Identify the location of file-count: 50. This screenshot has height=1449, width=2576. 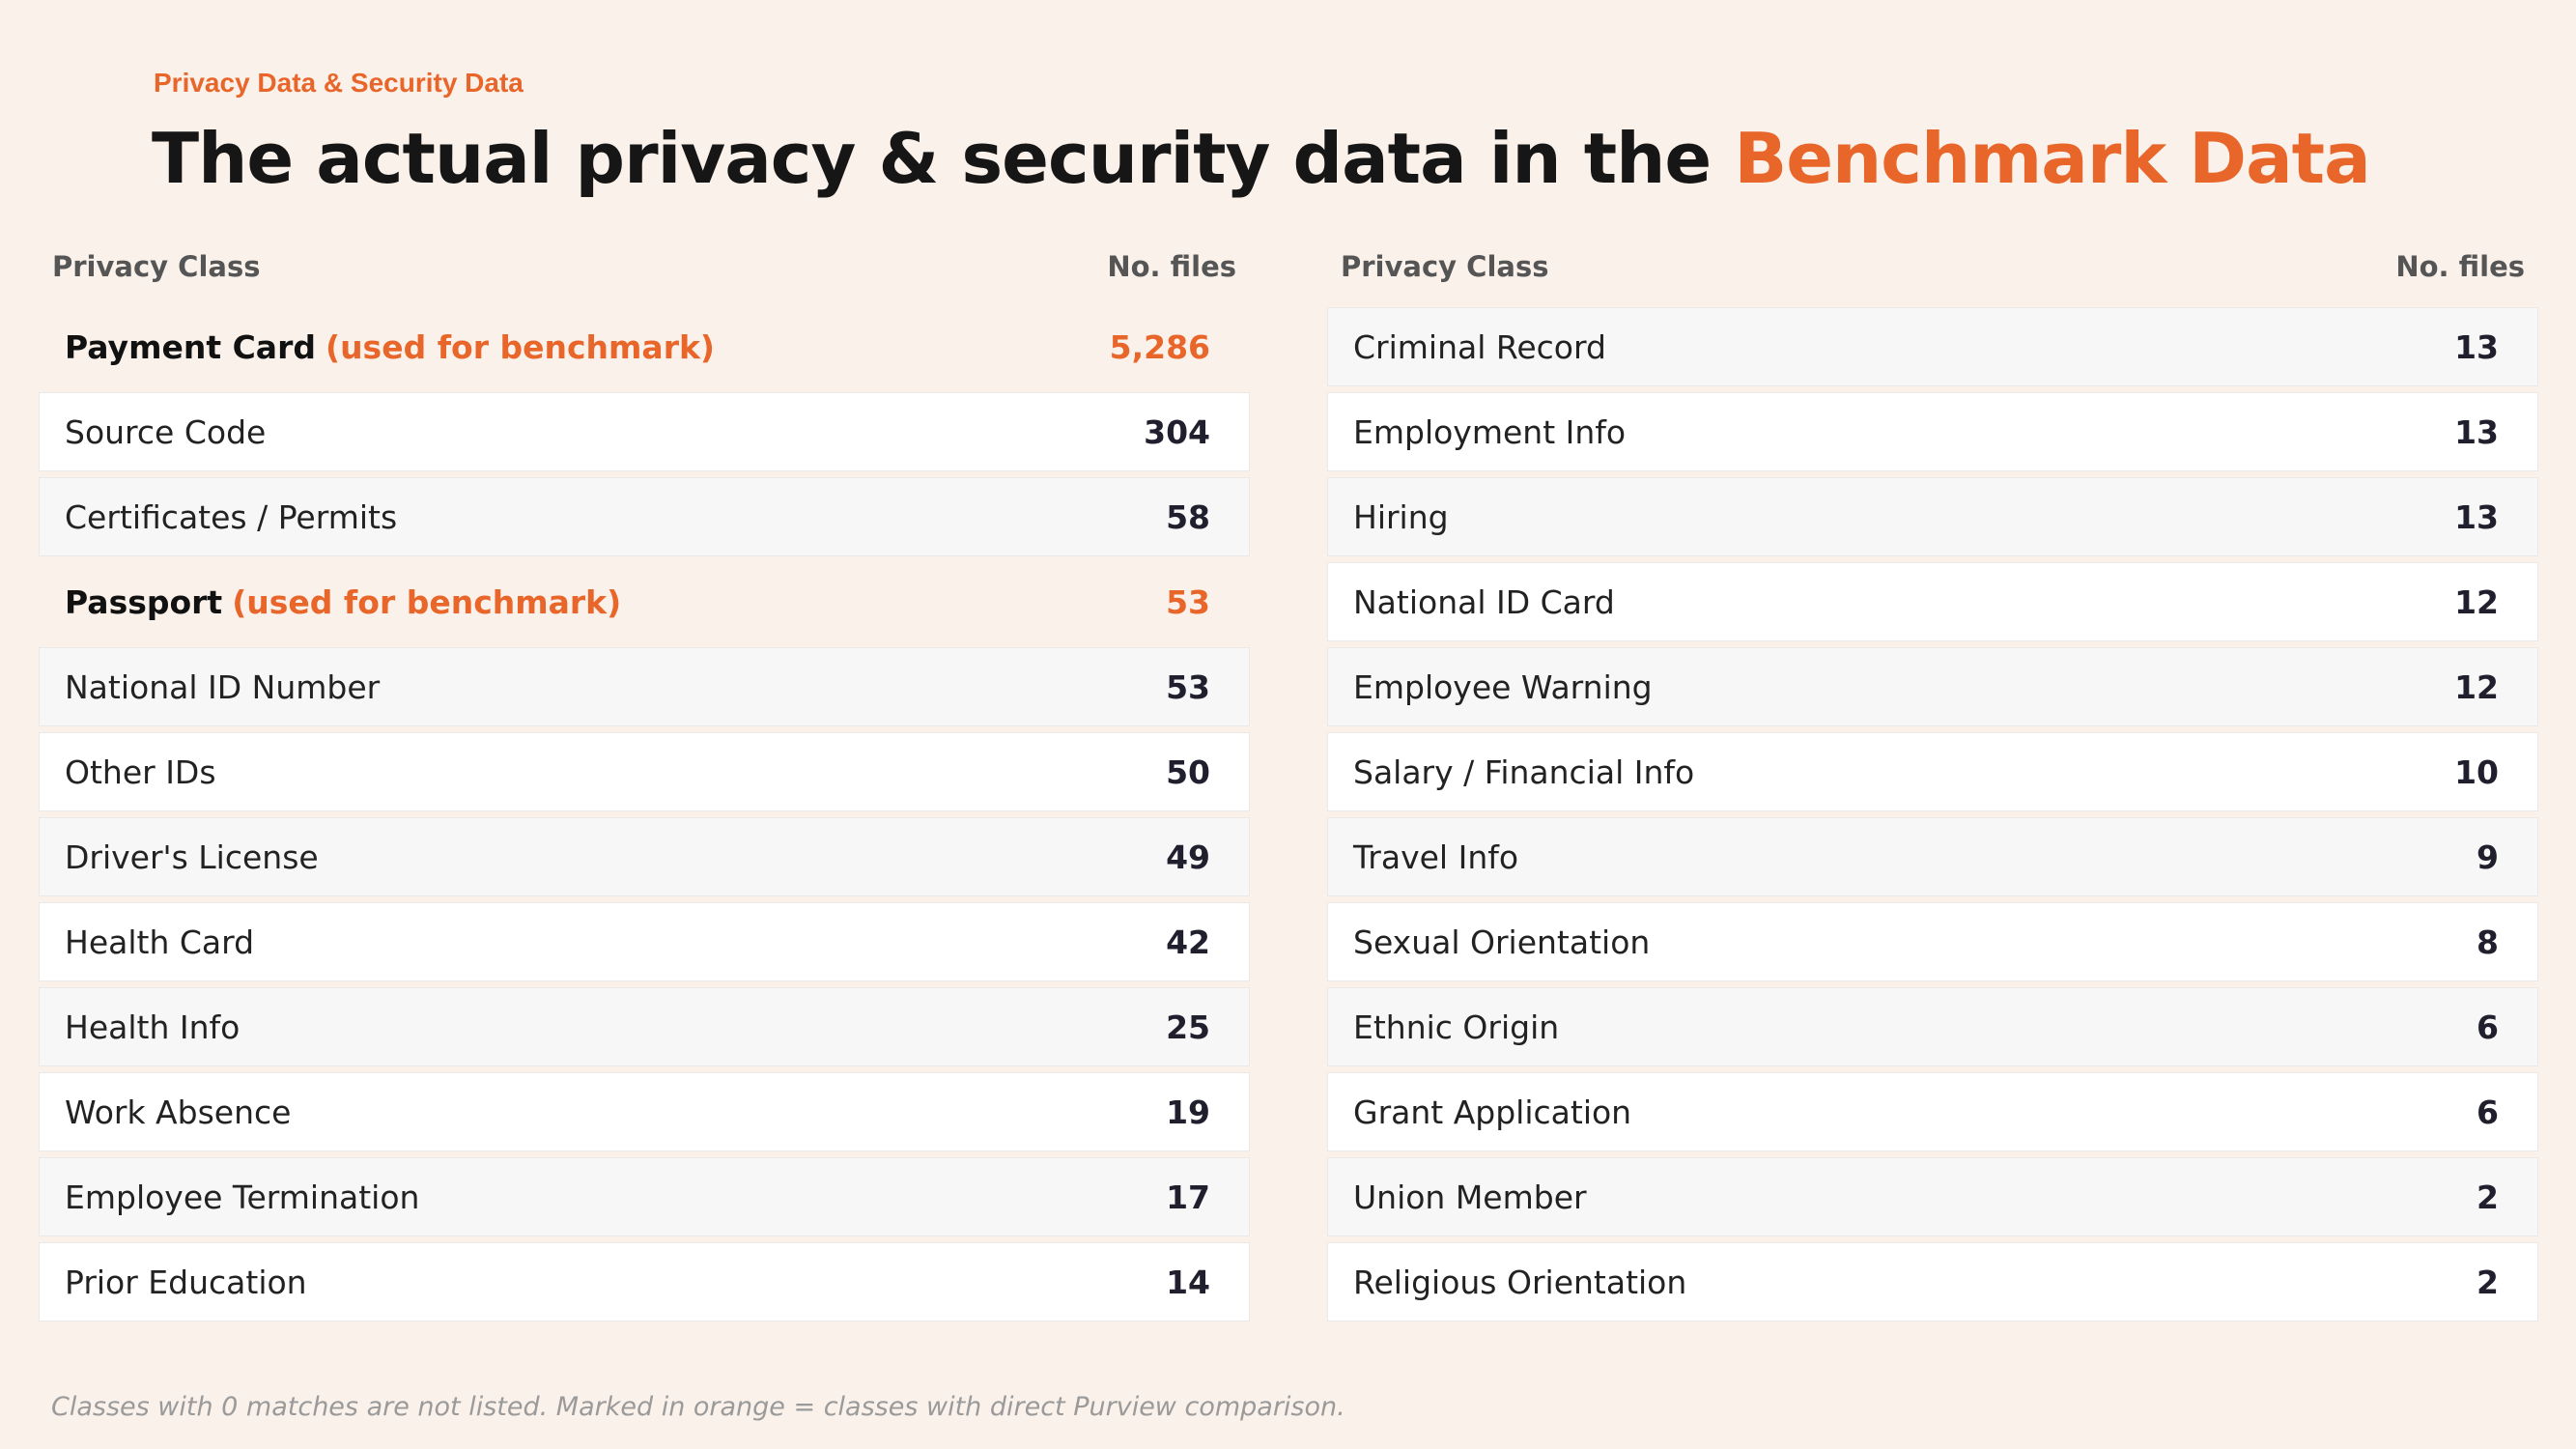
(1188, 772).